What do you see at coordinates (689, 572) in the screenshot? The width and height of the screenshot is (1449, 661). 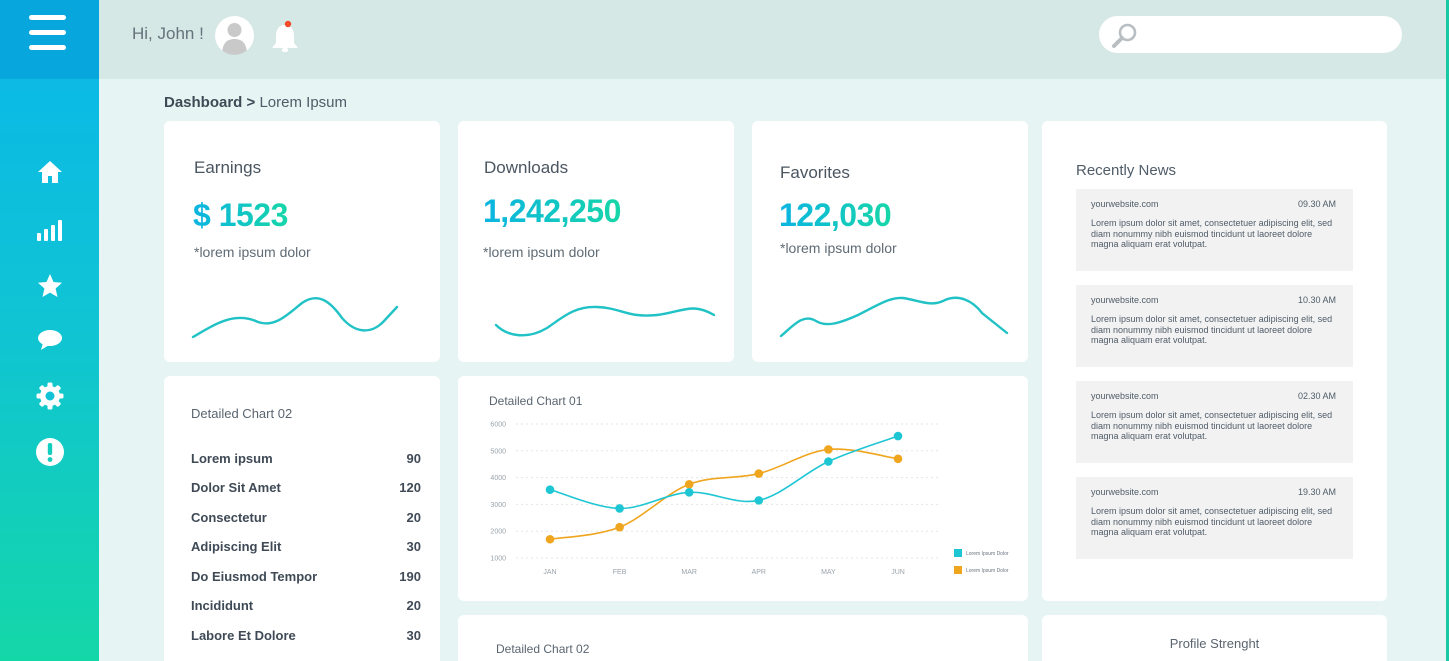 I see `x-tick-label: MAR` at bounding box center [689, 572].